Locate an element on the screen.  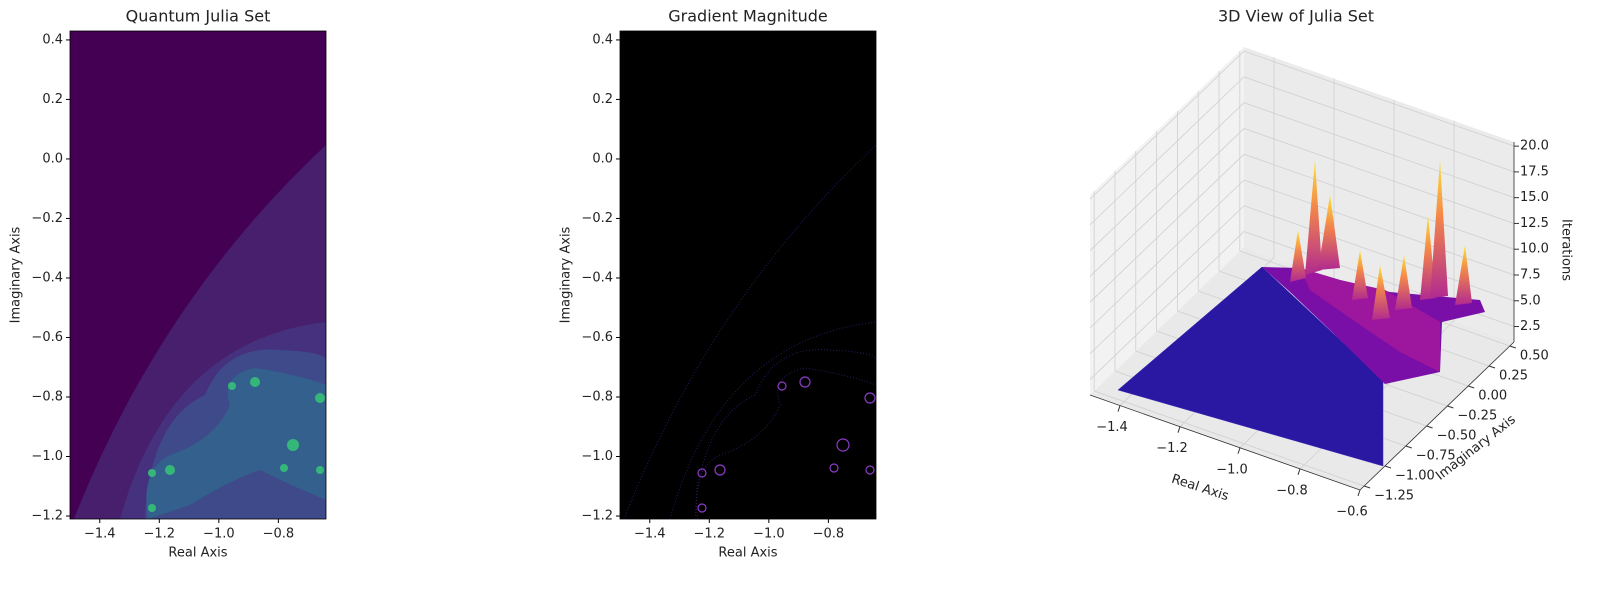
gradient-image is located at coordinates (748, 275).